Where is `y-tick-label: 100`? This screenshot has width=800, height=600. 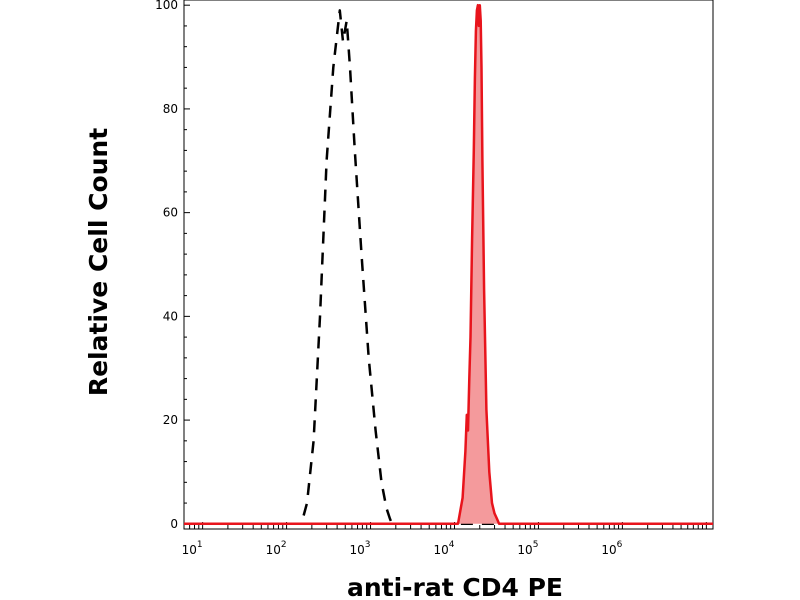 y-tick-label: 100 is located at coordinates (166, 6).